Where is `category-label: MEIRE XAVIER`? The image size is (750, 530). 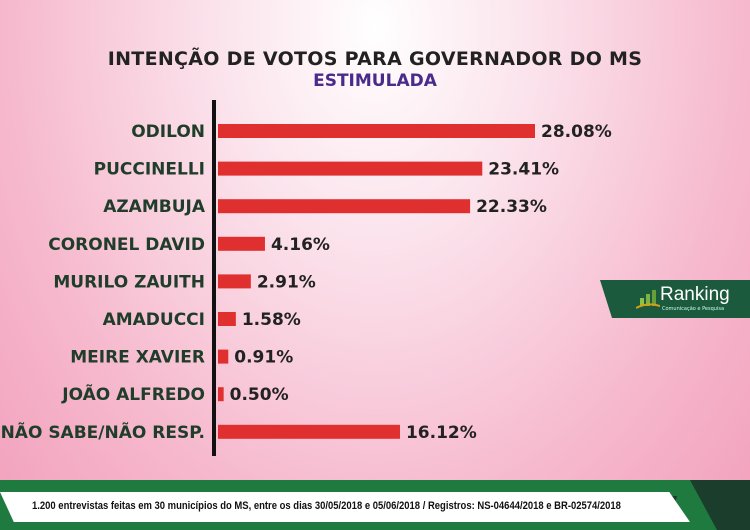
category-label: MEIRE XAVIER is located at coordinates (137, 358).